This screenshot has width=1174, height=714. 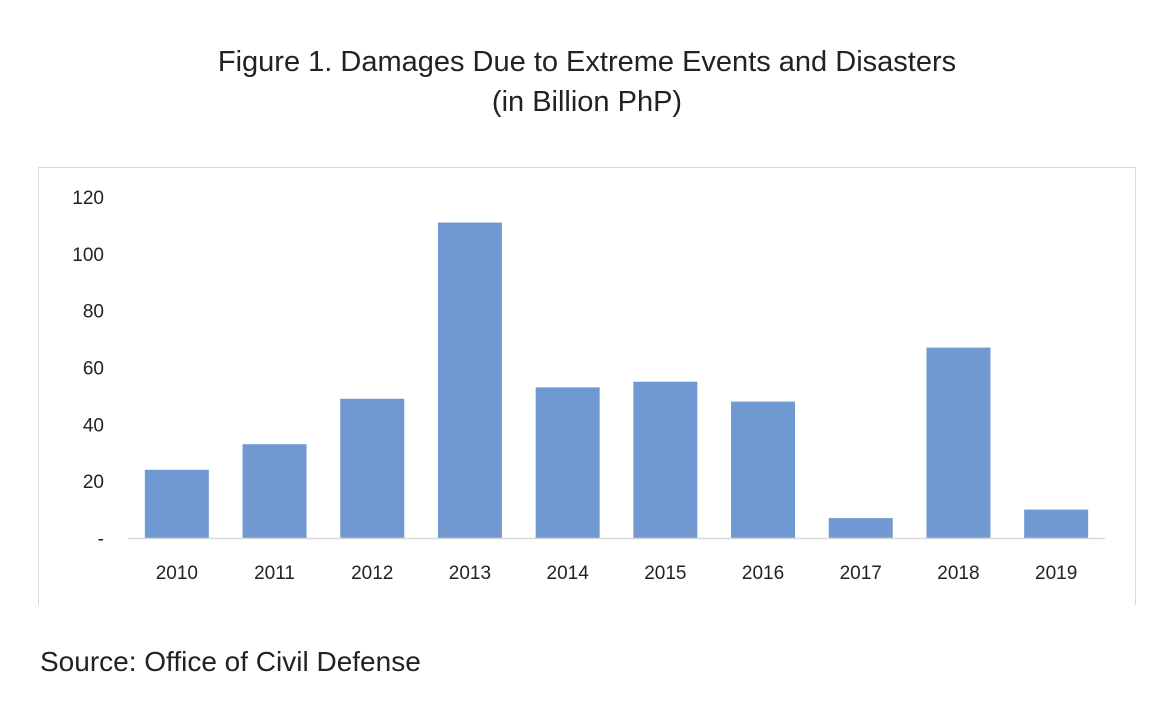 I want to click on bar-2011, so click(x=274, y=491).